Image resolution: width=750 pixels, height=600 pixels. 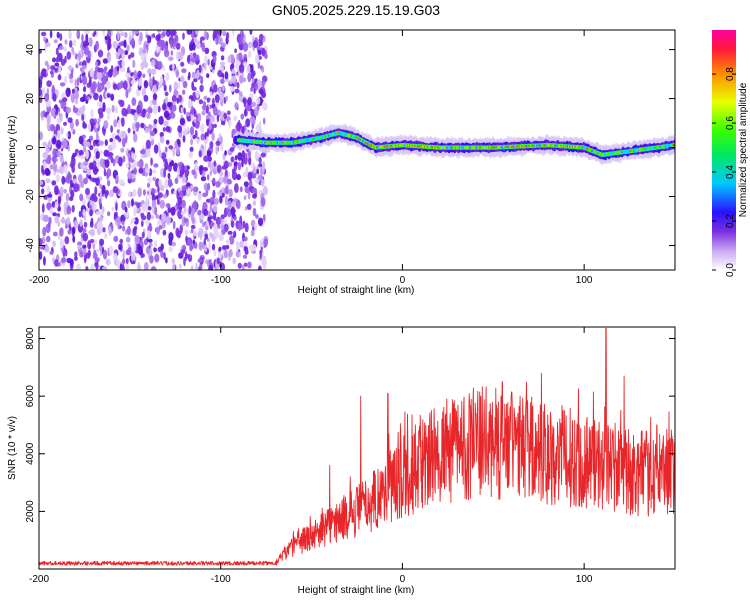 I want to click on chart-title: GN05.2025.229.15.19.G03, so click(x=356, y=10).